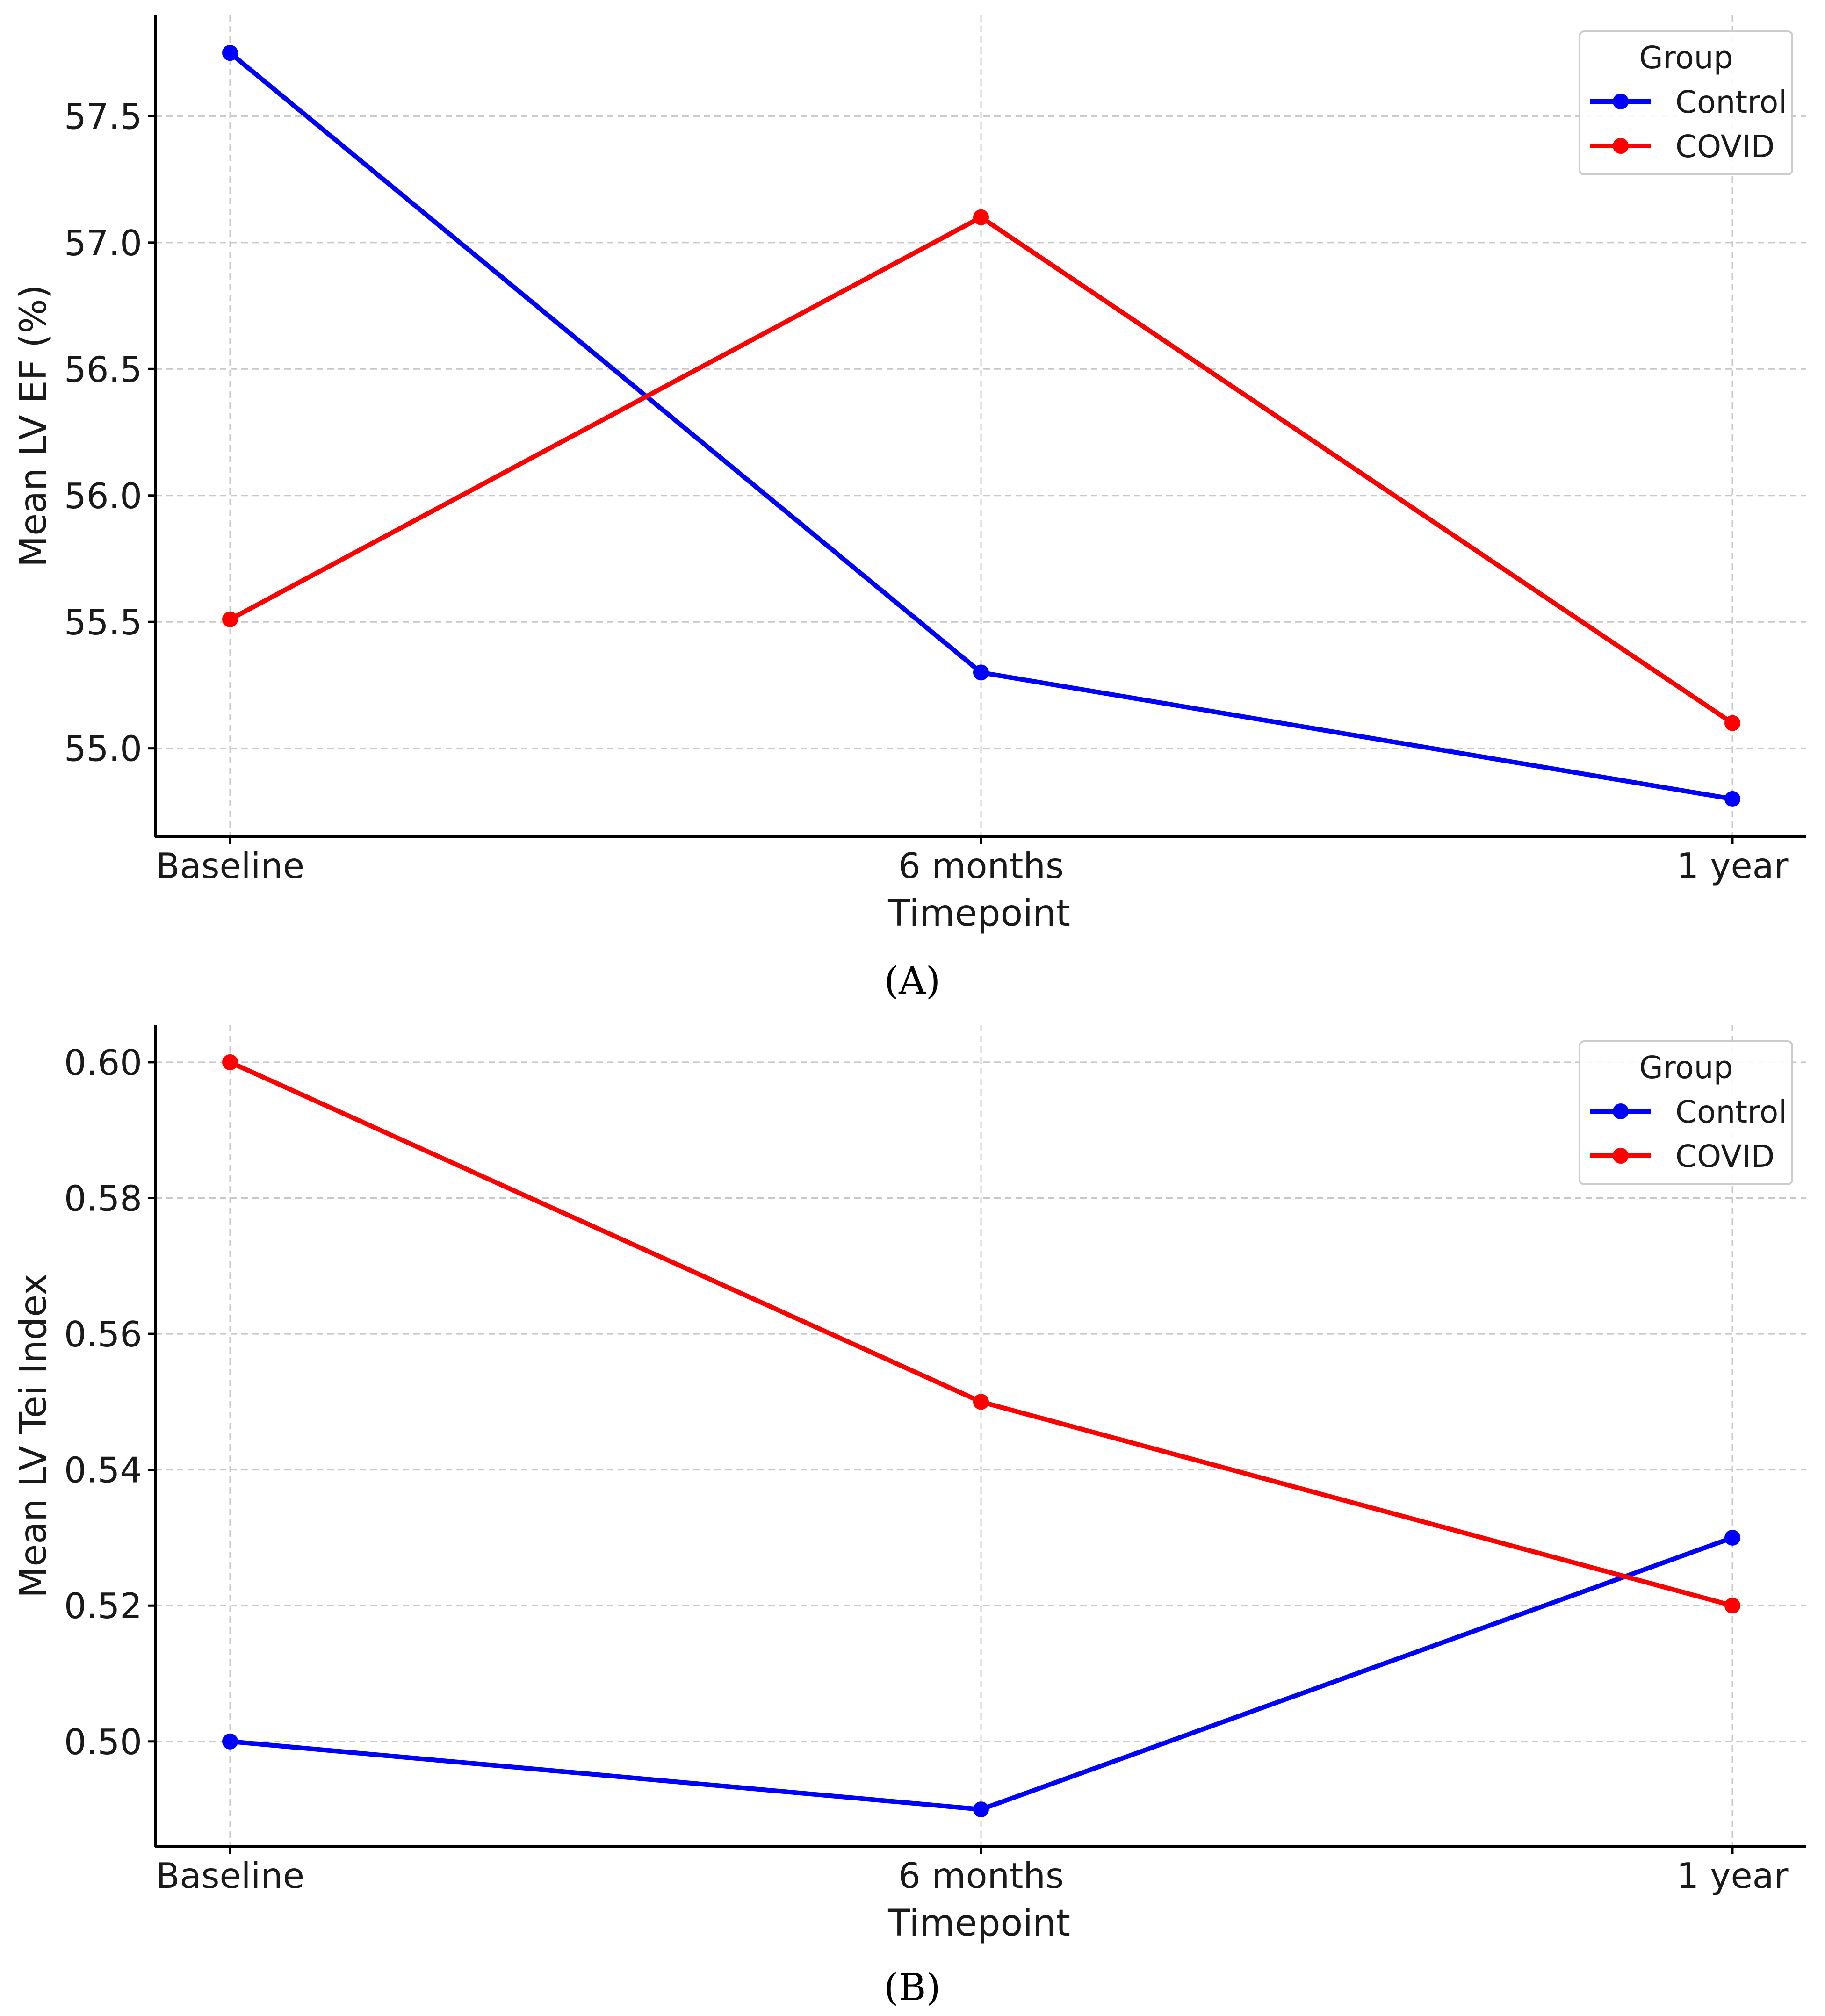 This screenshot has width=1825, height=2016. Describe the element at coordinates (103, 1742) in the screenshot. I see `y-tick-label: 0.50` at that location.